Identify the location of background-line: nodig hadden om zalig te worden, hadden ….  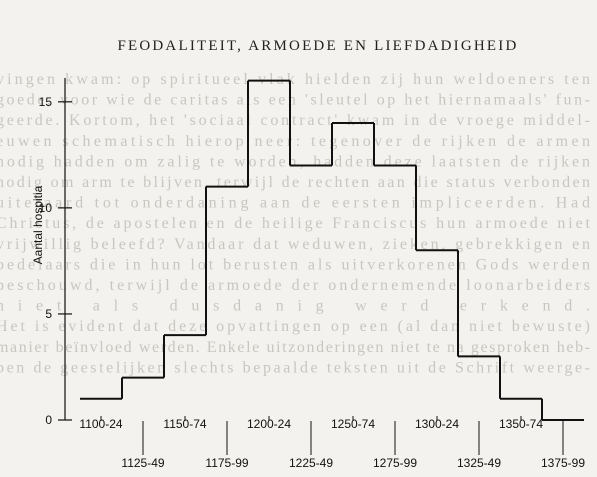
(295, 161).